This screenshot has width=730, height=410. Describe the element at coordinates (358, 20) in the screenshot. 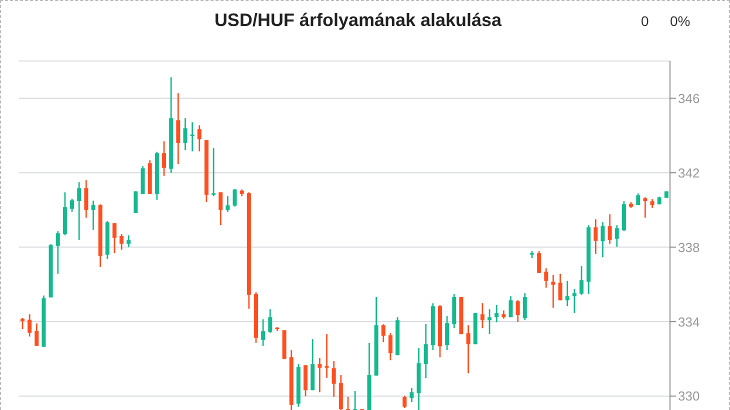

I see `chart-title: USD/HUF árfolyamának alakulása` at that location.